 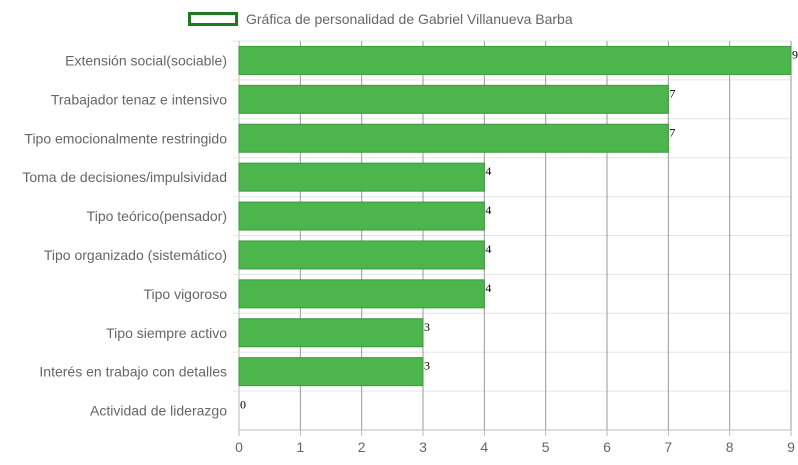 I want to click on x-tick-label: 1, so click(x=300, y=447).